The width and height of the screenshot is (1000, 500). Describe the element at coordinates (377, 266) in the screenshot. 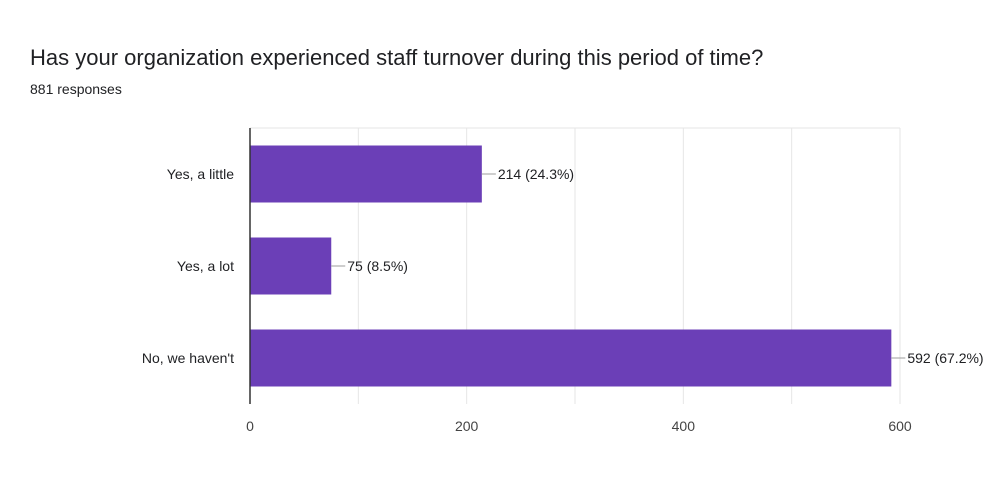

I see `data-label: 75 (8.5%)` at that location.